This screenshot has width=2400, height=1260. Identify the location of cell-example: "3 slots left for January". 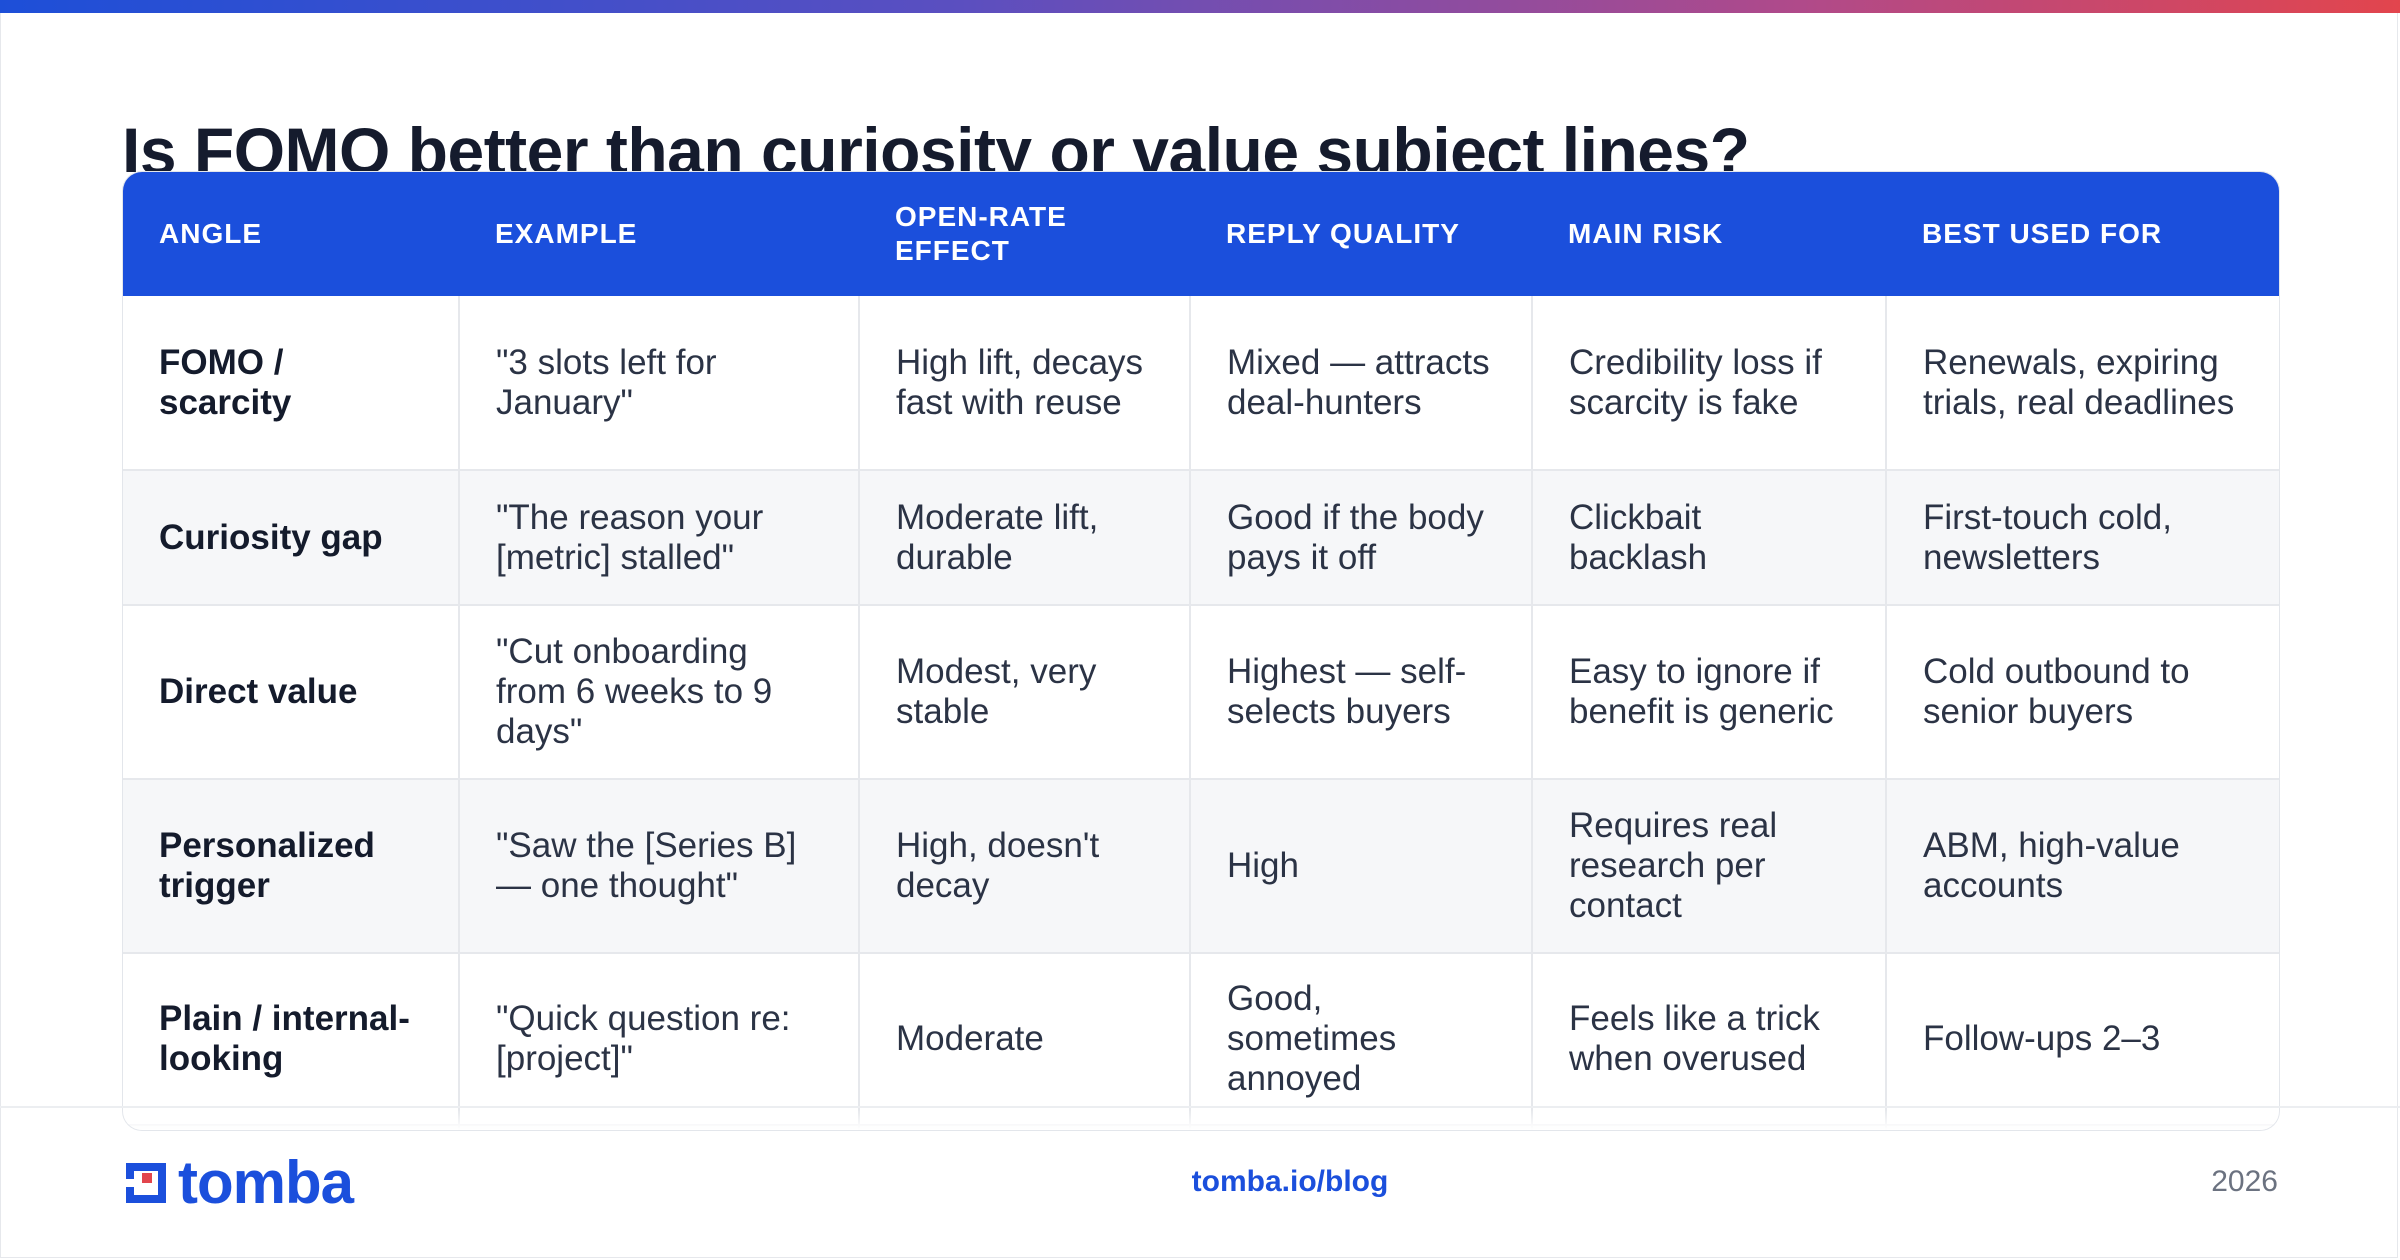
(659, 383).